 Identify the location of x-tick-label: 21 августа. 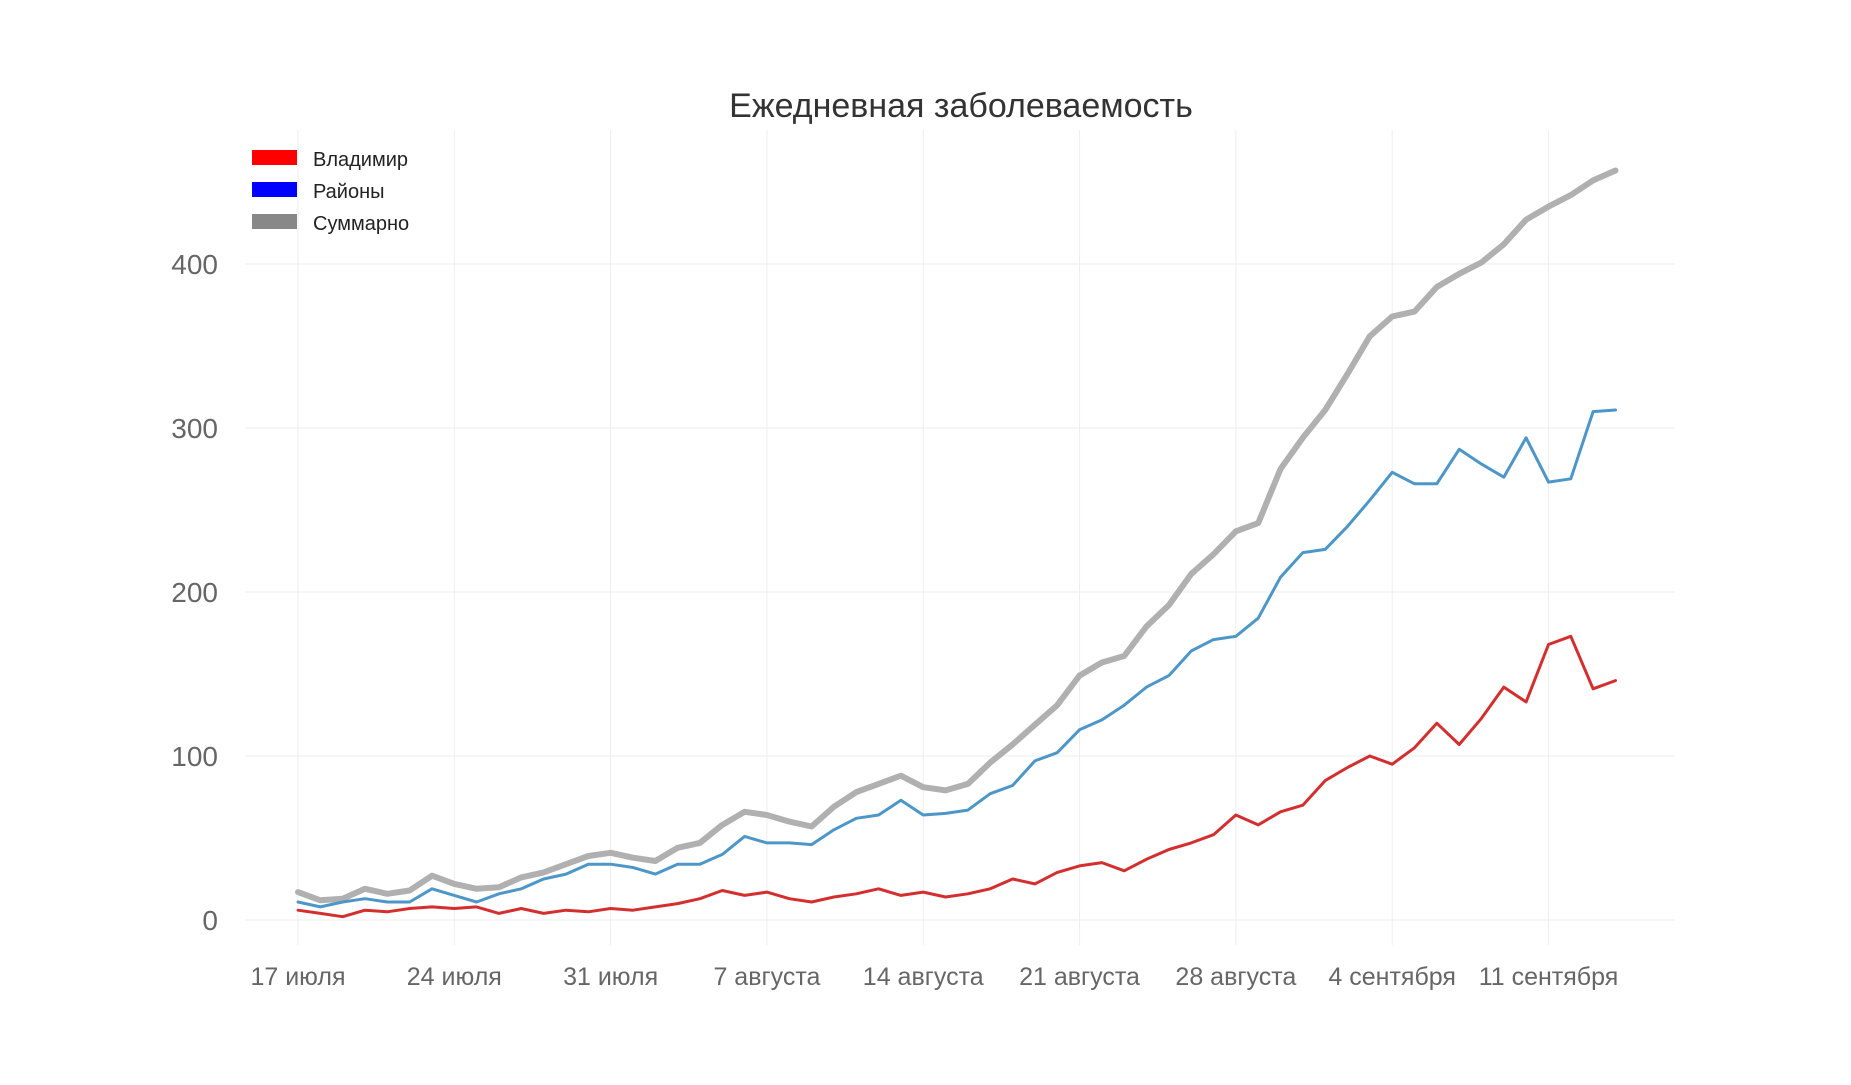
(1079, 977).